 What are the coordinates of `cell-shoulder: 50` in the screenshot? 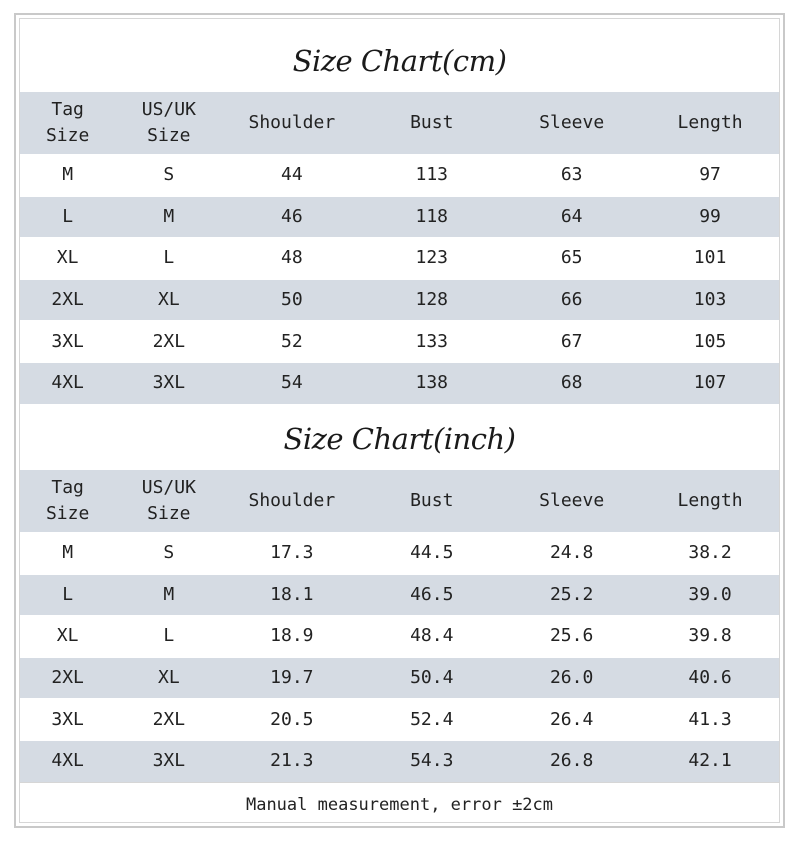 It's located at (292, 300).